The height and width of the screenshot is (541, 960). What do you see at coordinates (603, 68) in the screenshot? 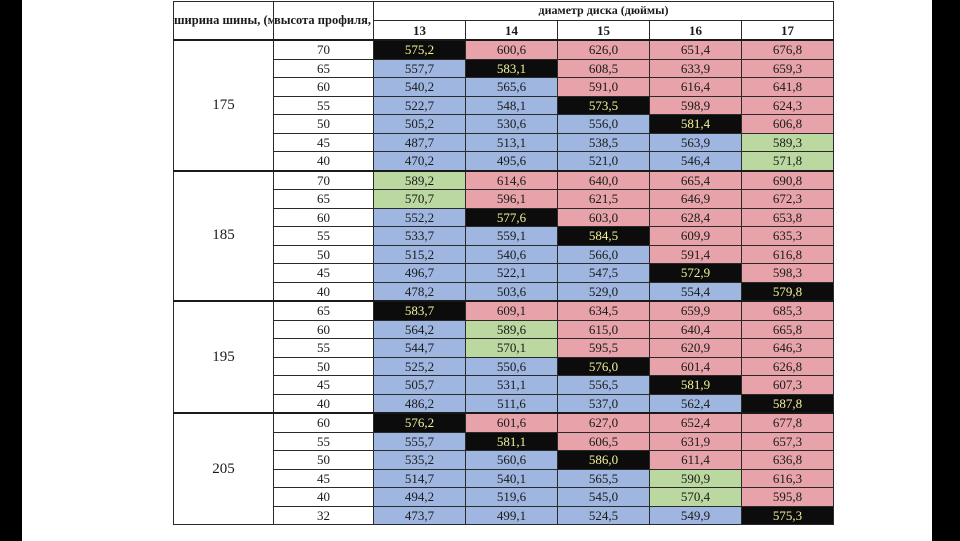
I see `value-cell: 608,5` at bounding box center [603, 68].